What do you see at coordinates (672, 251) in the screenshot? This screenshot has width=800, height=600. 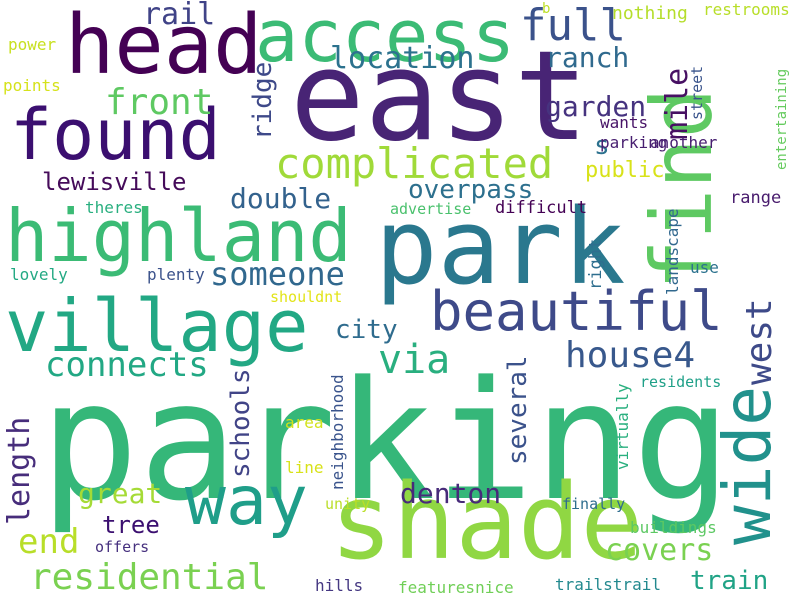 I see `word-landscape: landscape` at bounding box center [672, 251].